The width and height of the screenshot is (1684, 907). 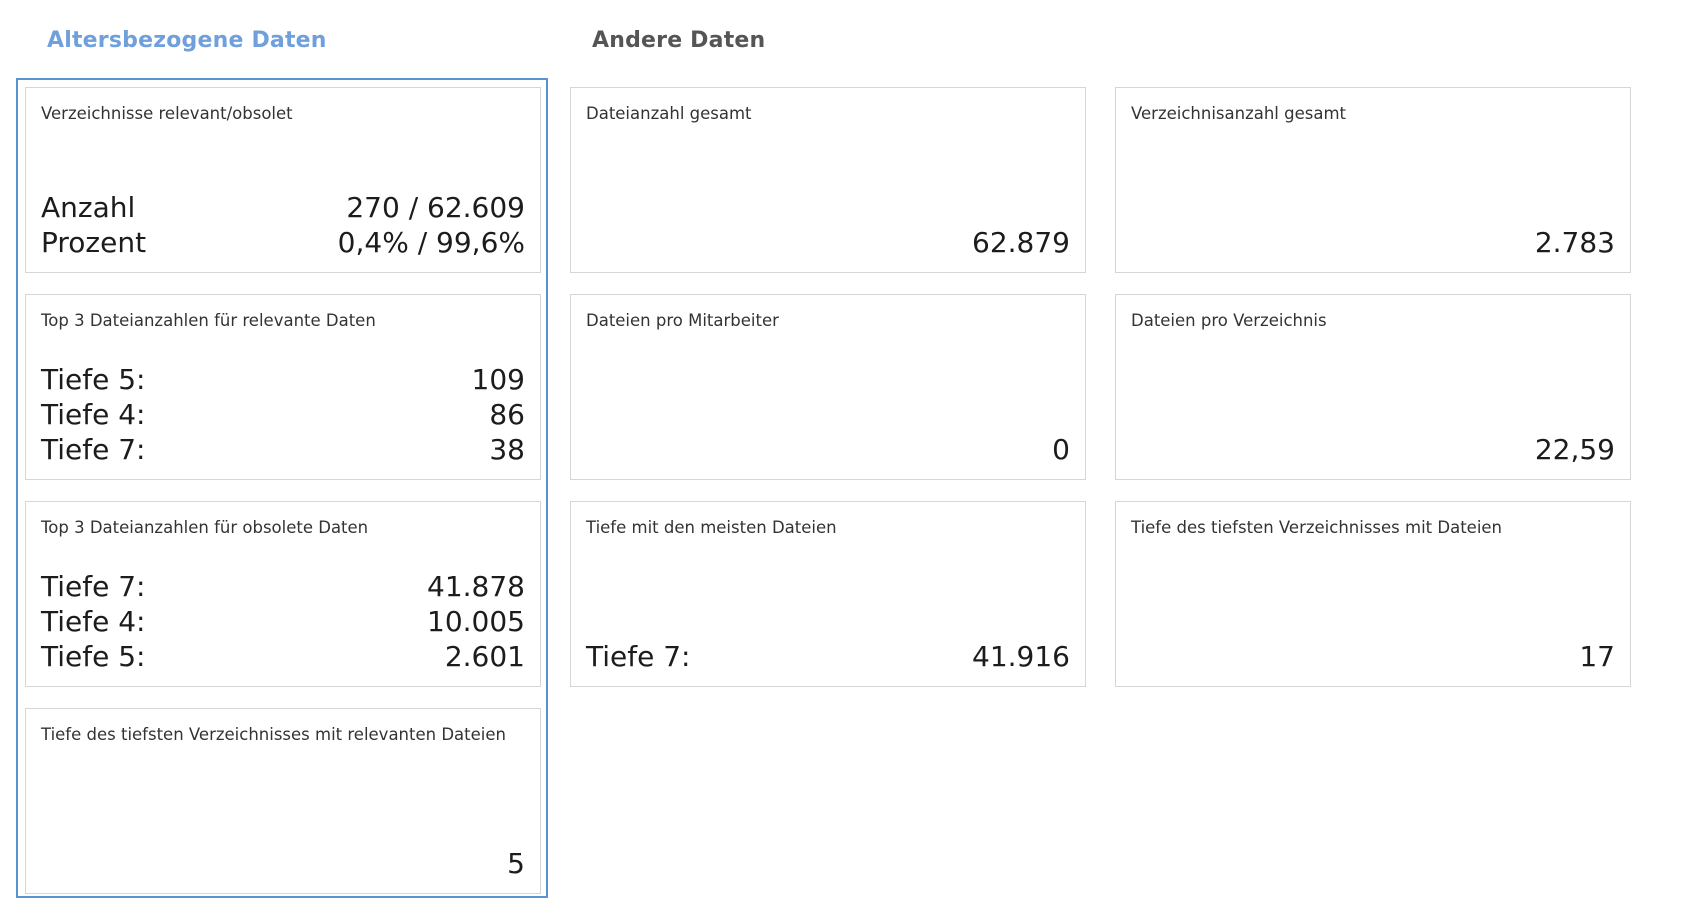 What do you see at coordinates (283, 207) in the screenshot?
I see `card-row: Anzahl 270 / 62.609` at bounding box center [283, 207].